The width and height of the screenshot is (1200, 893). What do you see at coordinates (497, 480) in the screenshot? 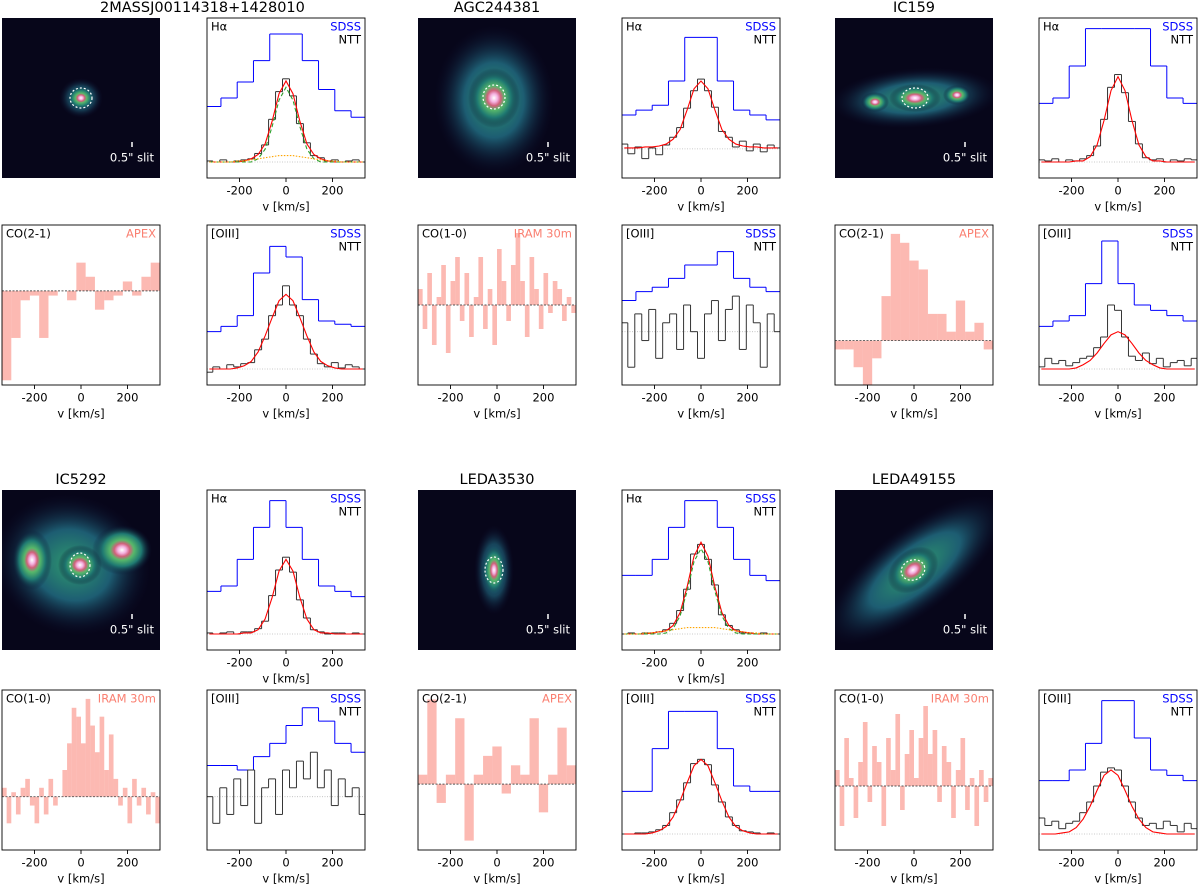
I see `galaxy-title: LEDA3530` at bounding box center [497, 480].